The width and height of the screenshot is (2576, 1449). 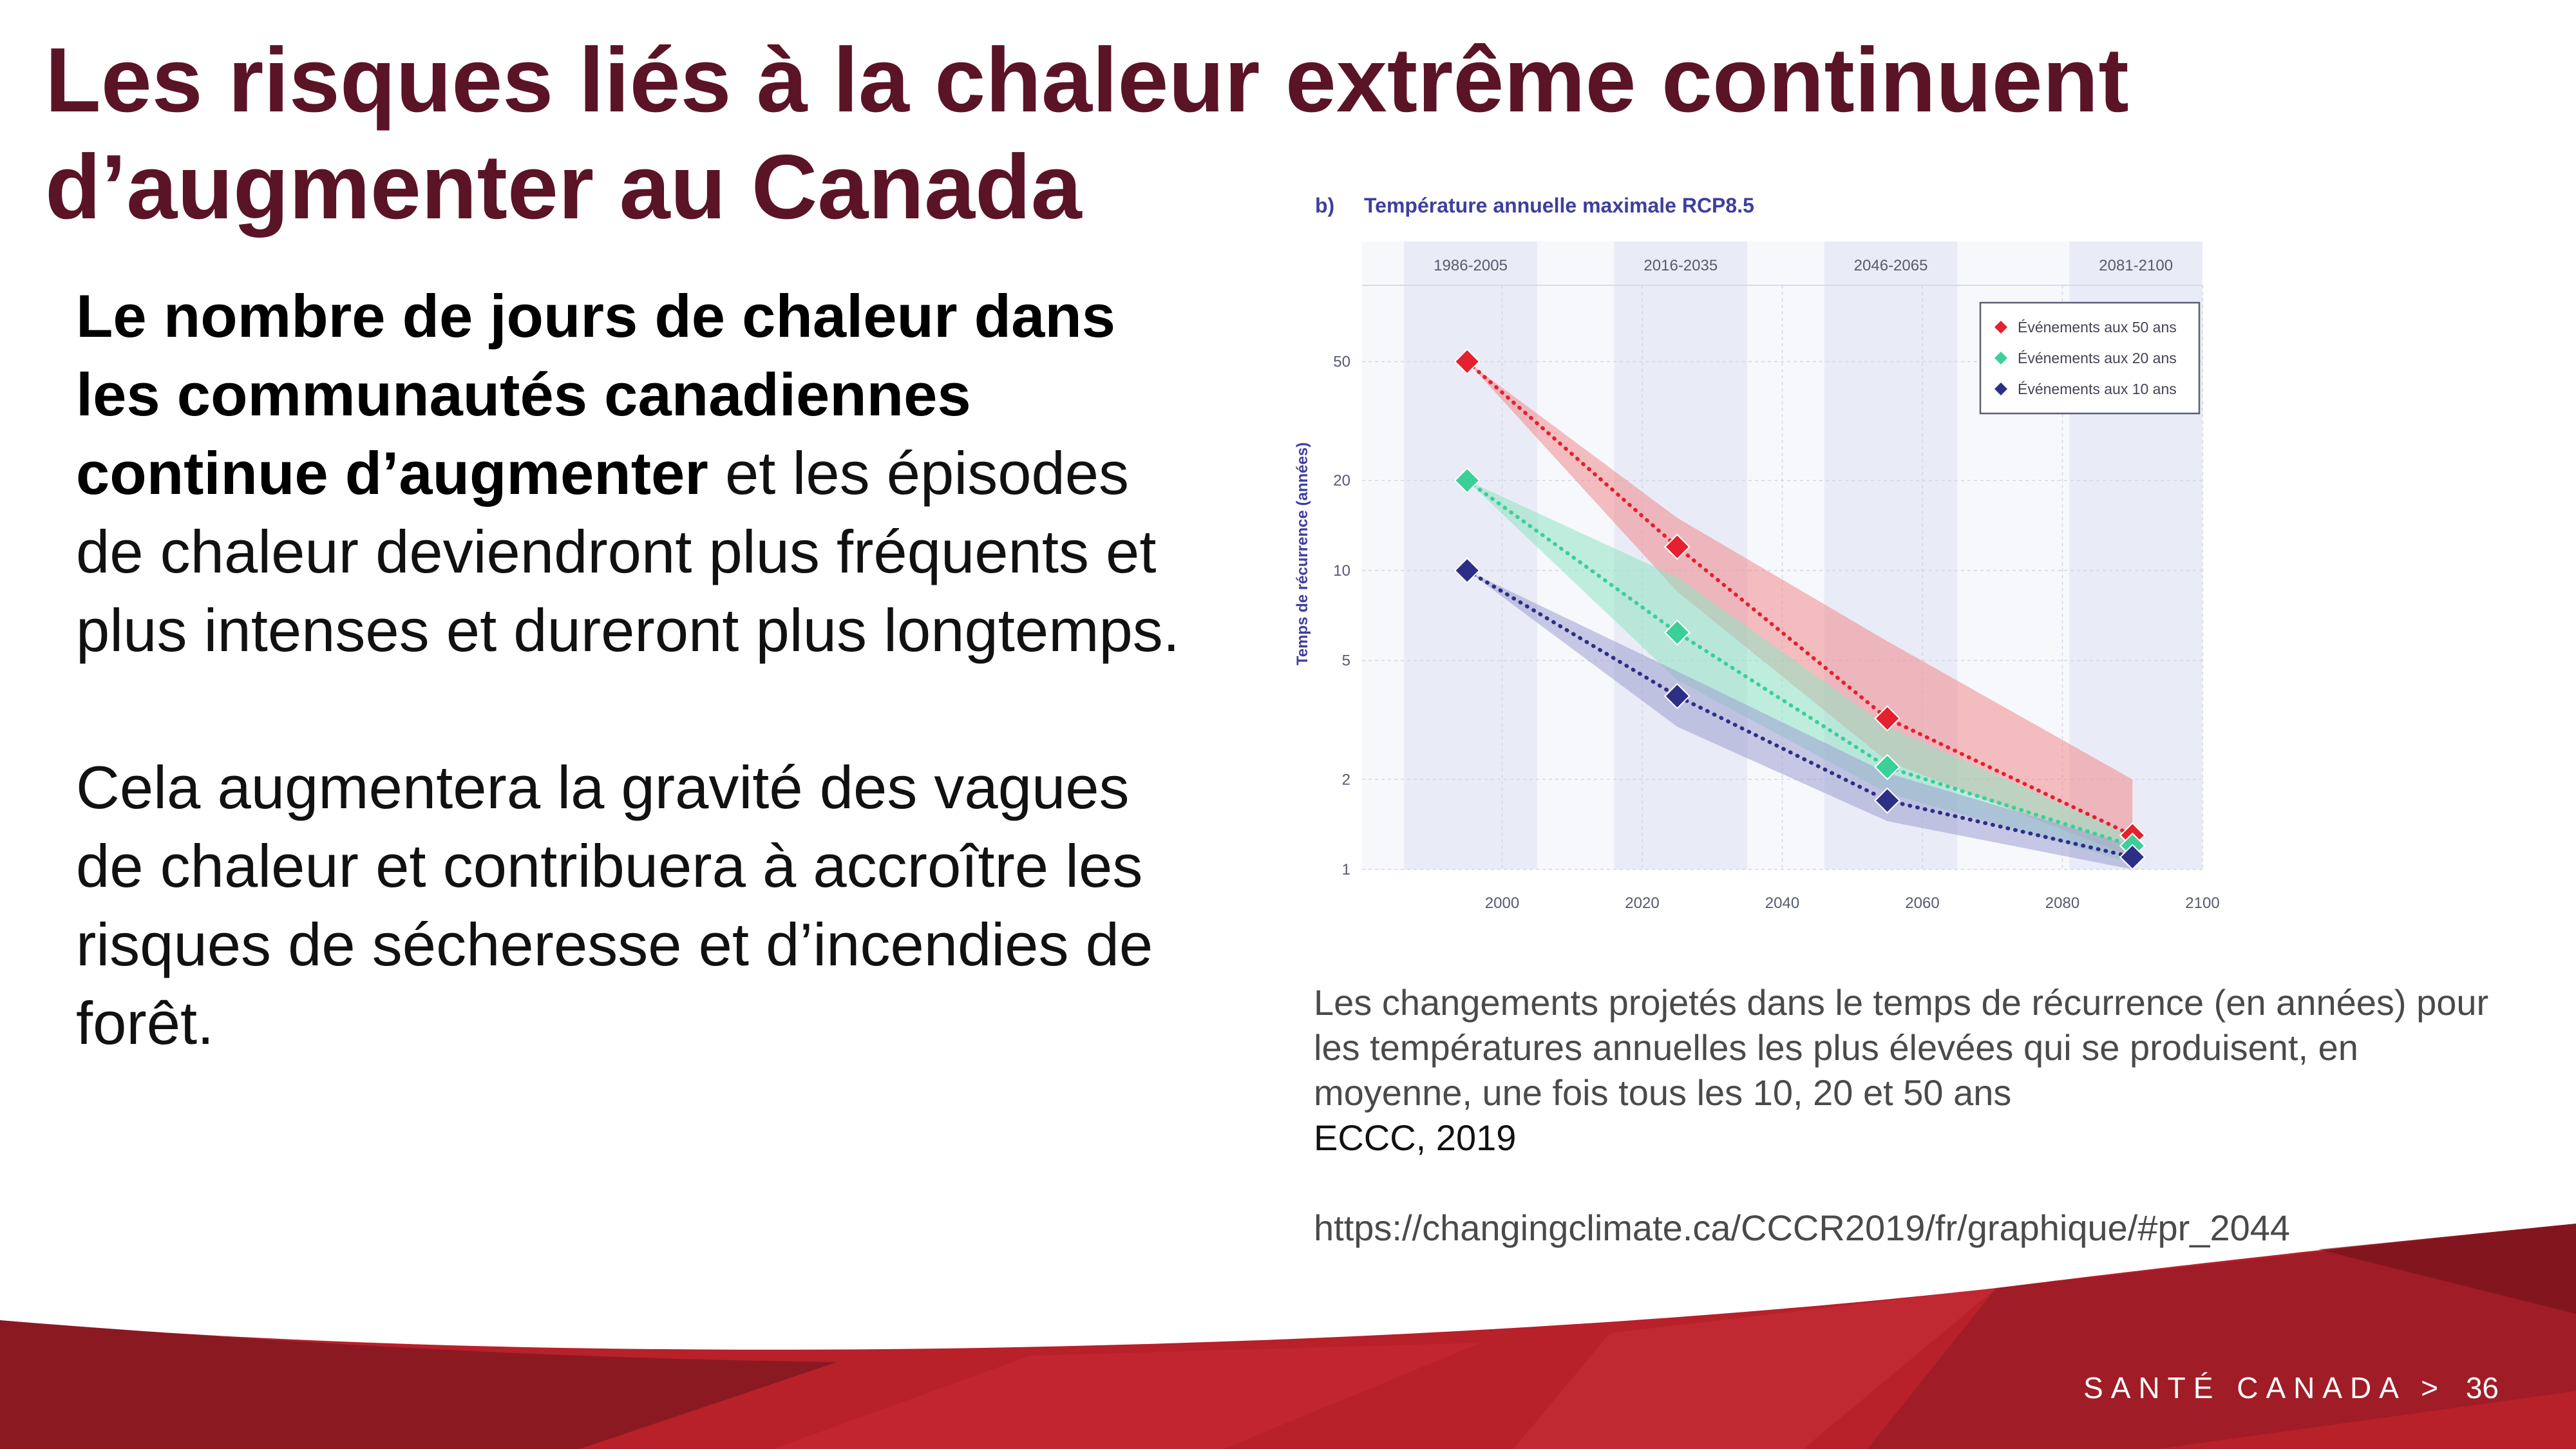 What do you see at coordinates (1324, 206) in the screenshot?
I see `chart-panel-label: b)` at bounding box center [1324, 206].